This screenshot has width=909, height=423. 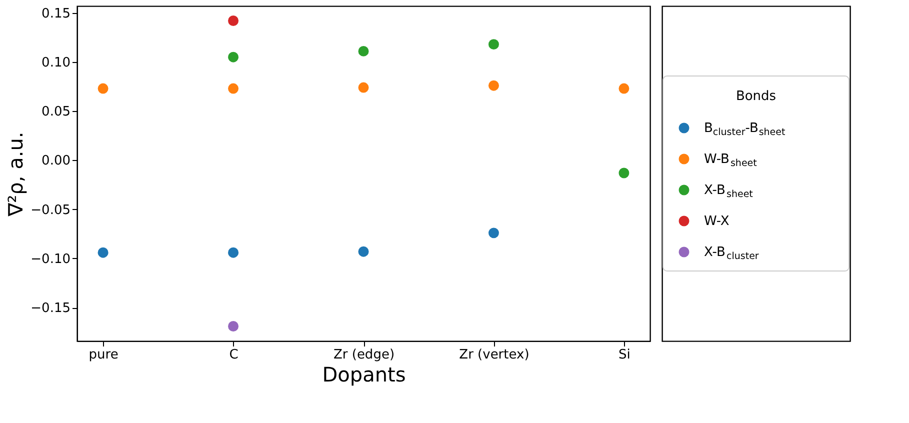 What do you see at coordinates (50, 308) in the screenshot?
I see `y-tick-label: −0.15` at bounding box center [50, 308].